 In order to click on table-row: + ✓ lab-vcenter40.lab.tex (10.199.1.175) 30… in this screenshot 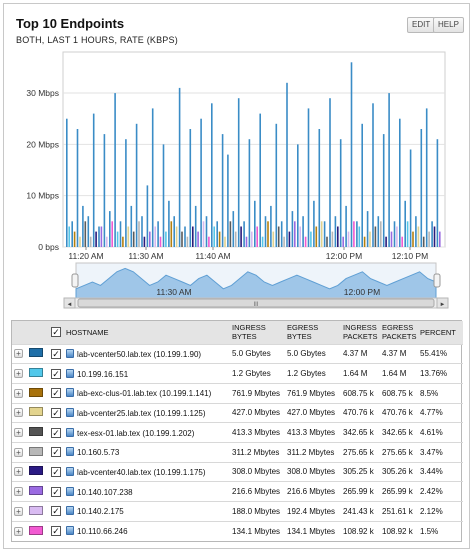, I will do `click(237, 472)`.